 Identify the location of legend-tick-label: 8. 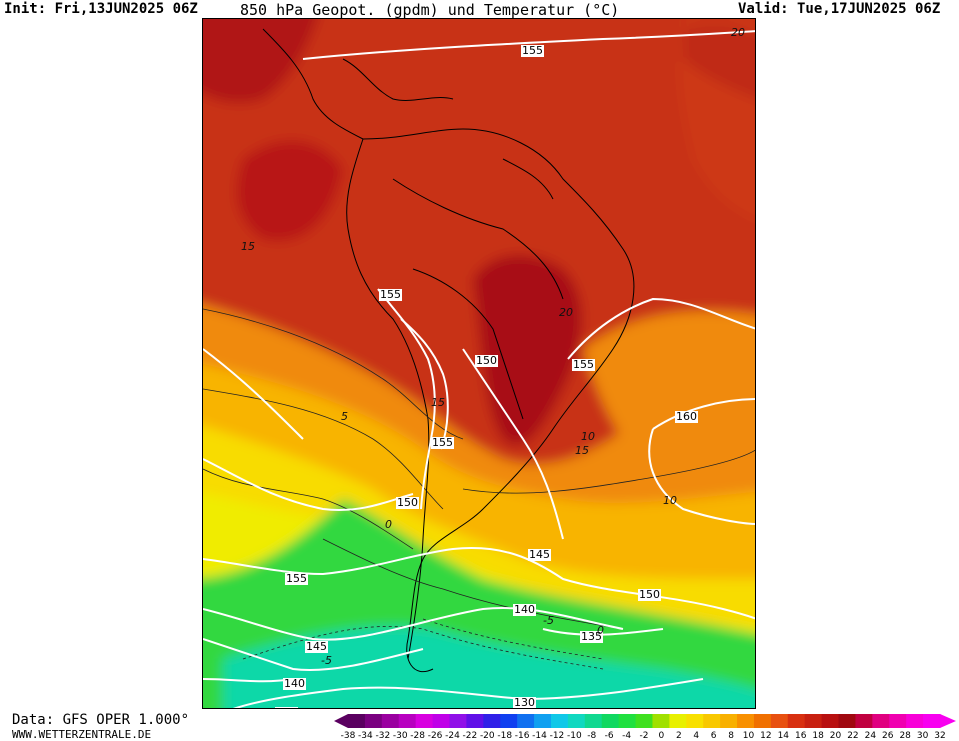
(731, 736).